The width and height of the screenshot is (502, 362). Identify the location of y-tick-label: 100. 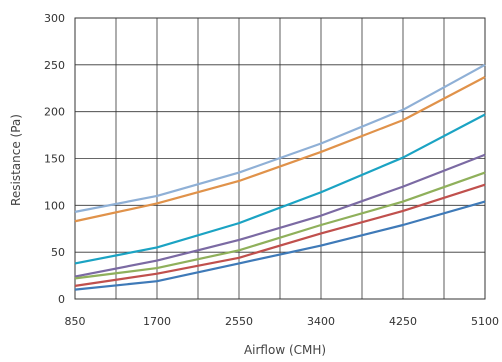
(54, 205).